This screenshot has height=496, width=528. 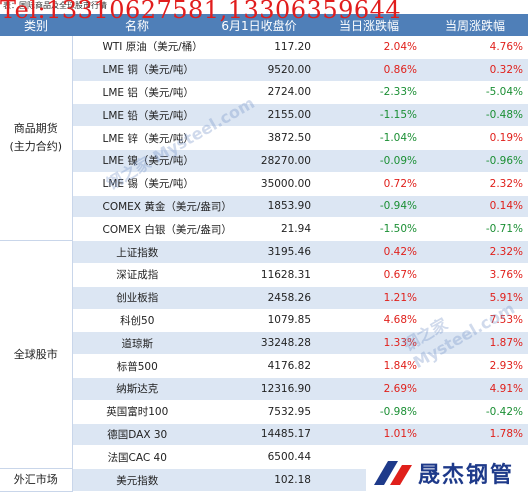 What do you see at coordinates (369, 184) in the screenshot?
I see `day-change: 0.72%` at bounding box center [369, 184].